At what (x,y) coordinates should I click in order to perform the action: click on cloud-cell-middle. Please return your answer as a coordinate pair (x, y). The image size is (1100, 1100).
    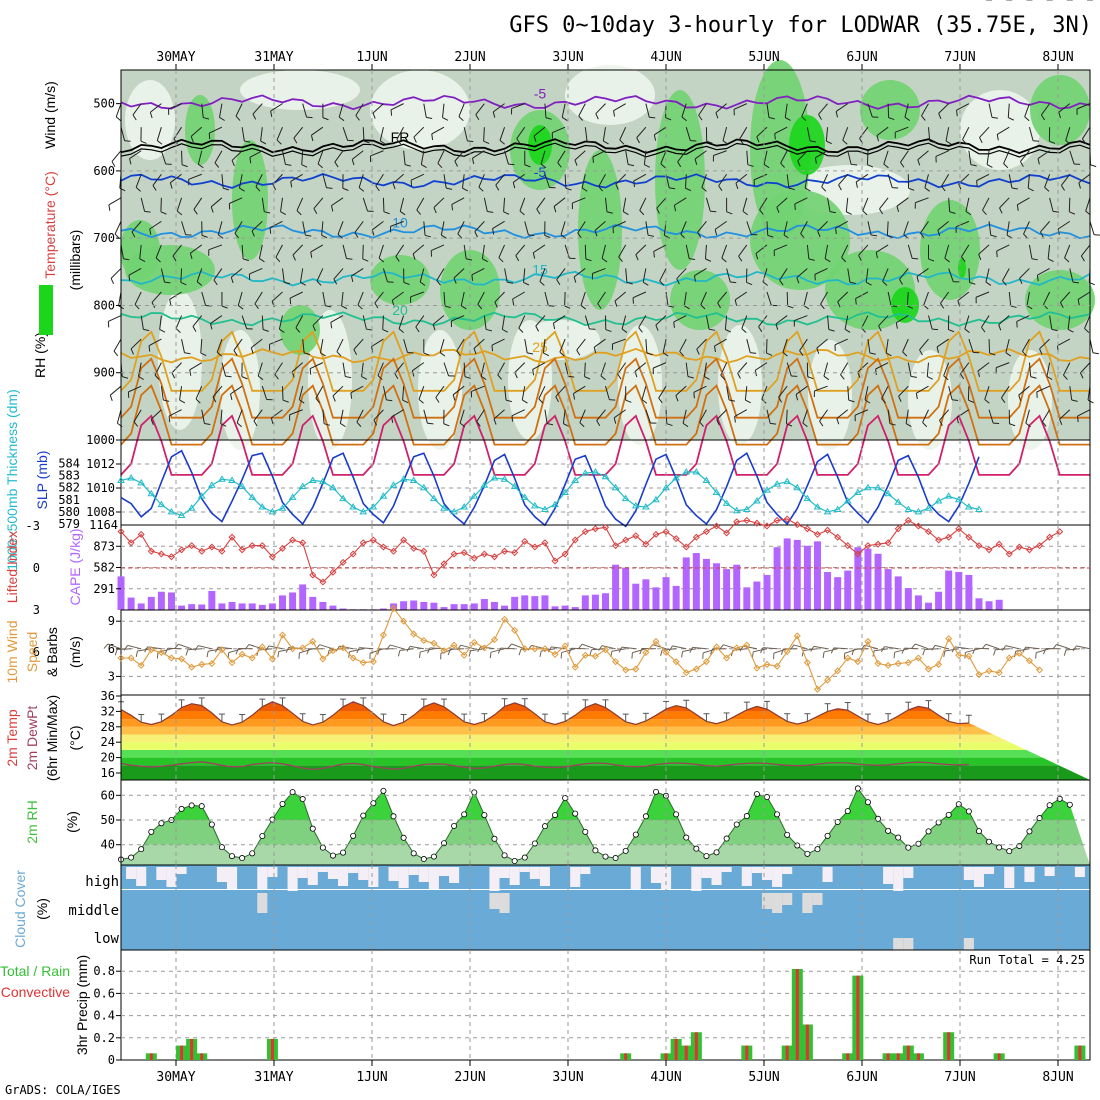
    Looking at the image, I should click on (494, 901).